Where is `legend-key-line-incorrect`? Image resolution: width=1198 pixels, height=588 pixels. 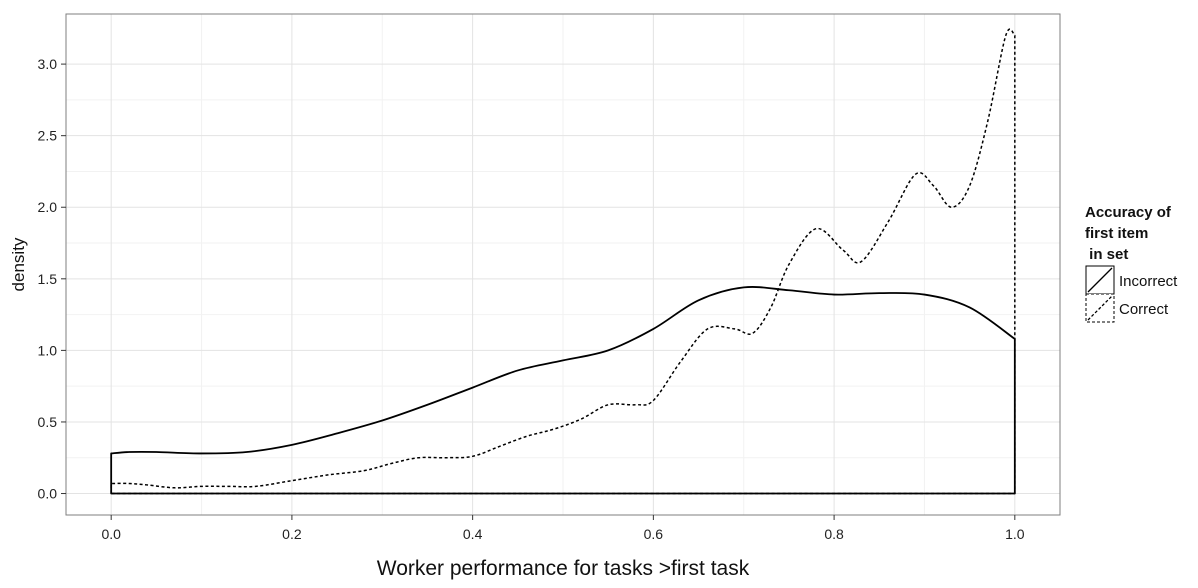
legend-key-line-incorrect is located at coordinates (1100, 280).